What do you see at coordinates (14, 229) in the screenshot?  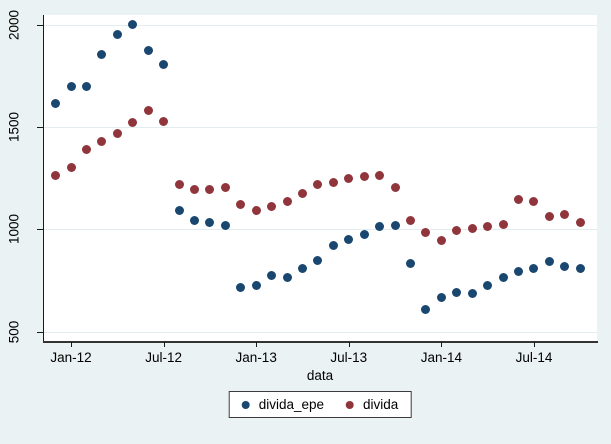 I see `y-tick-label: 1000` at bounding box center [14, 229].